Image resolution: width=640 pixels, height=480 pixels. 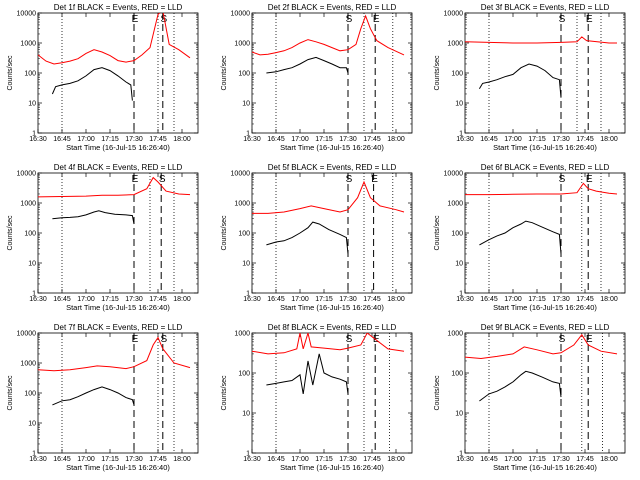 I want to click on plot-frame, so click(x=332, y=393).